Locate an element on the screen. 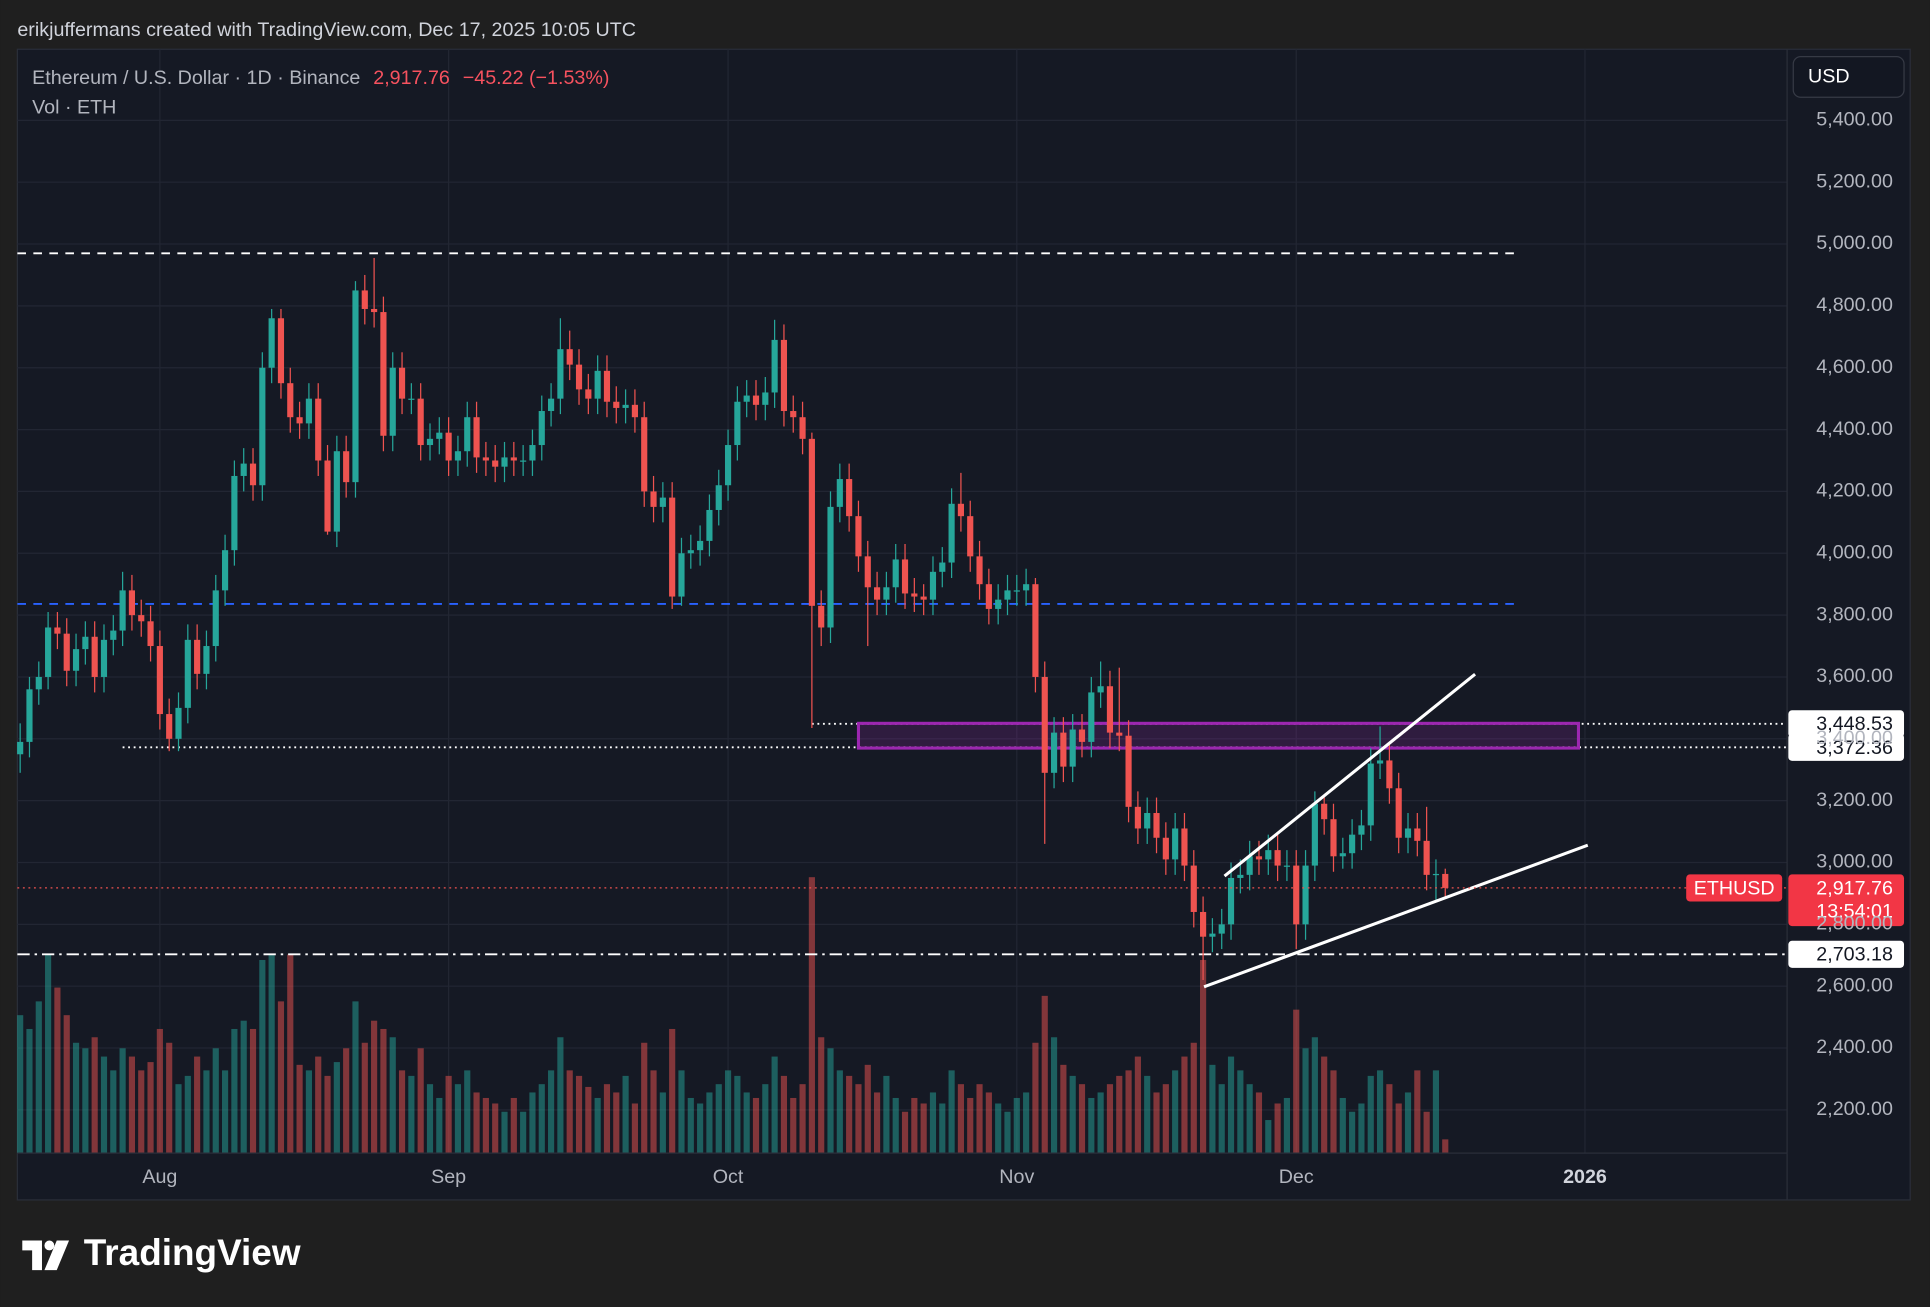 This screenshot has width=1930, height=1307. currency-button is located at coordinates (1848, 76).